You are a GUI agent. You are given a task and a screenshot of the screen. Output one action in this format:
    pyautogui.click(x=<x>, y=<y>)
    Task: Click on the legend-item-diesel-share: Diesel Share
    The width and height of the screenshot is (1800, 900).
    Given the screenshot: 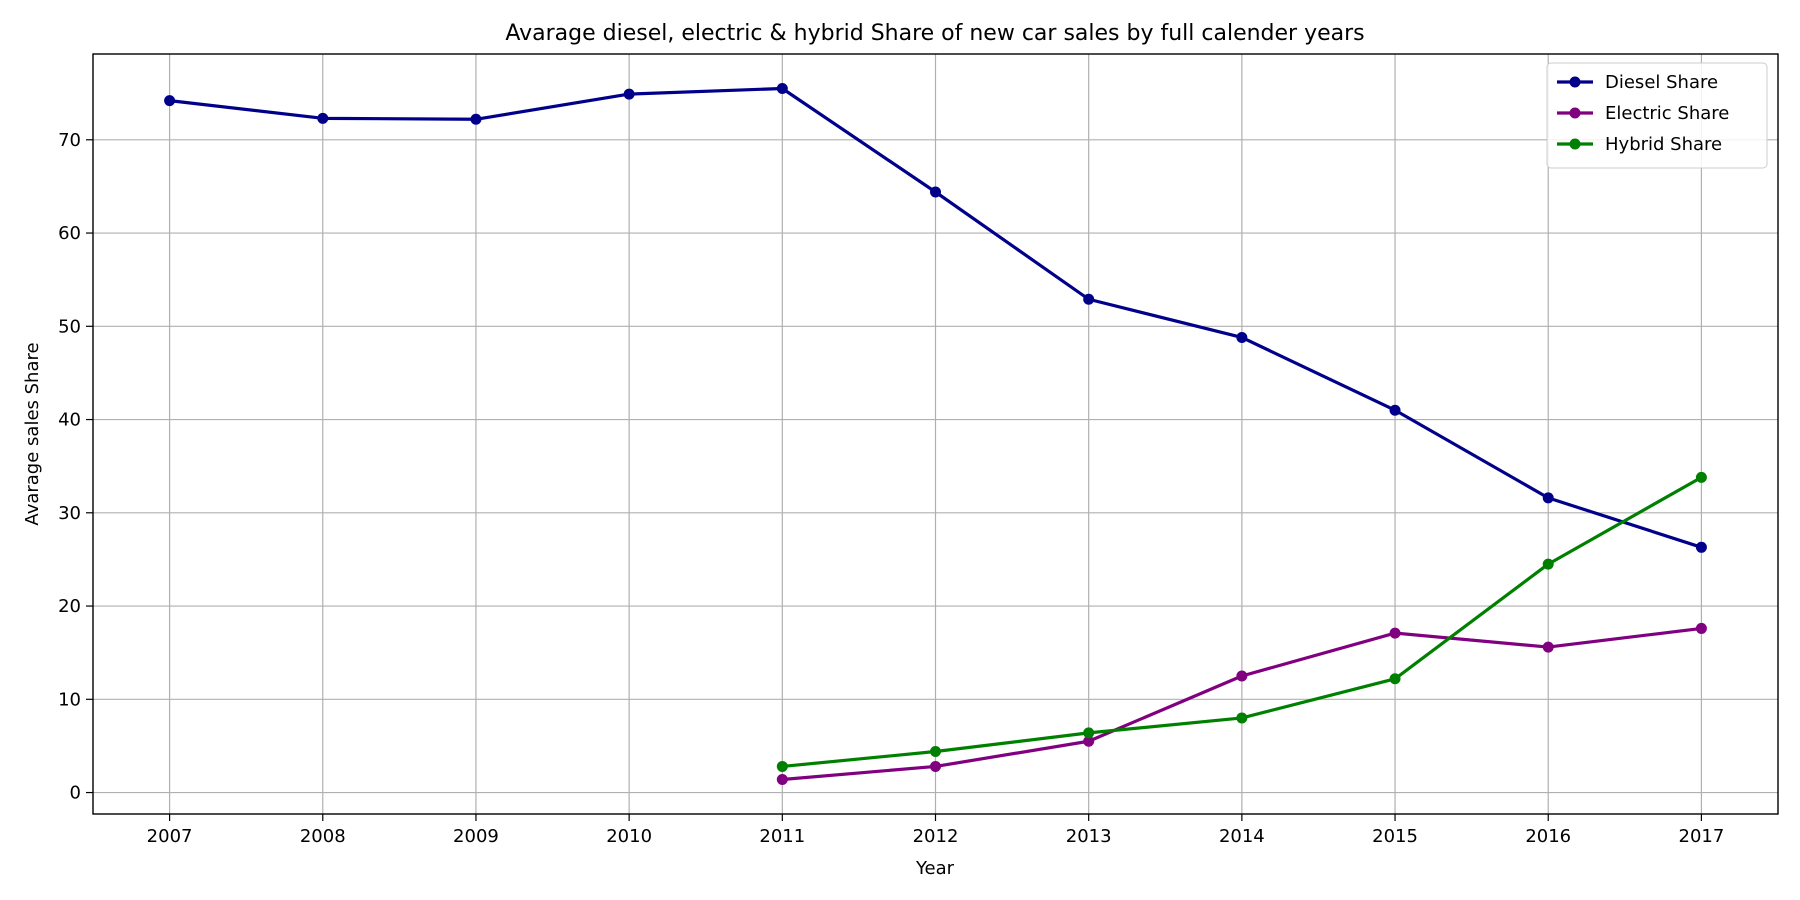 What is the action you would take?
    pyautogui.click(x=1637, y=82)
    